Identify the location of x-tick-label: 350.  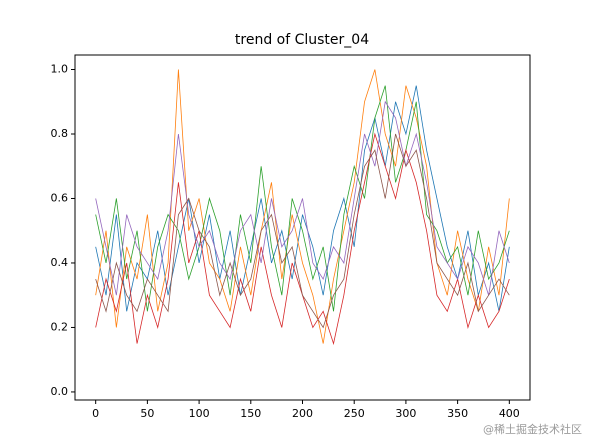
(457, 413).